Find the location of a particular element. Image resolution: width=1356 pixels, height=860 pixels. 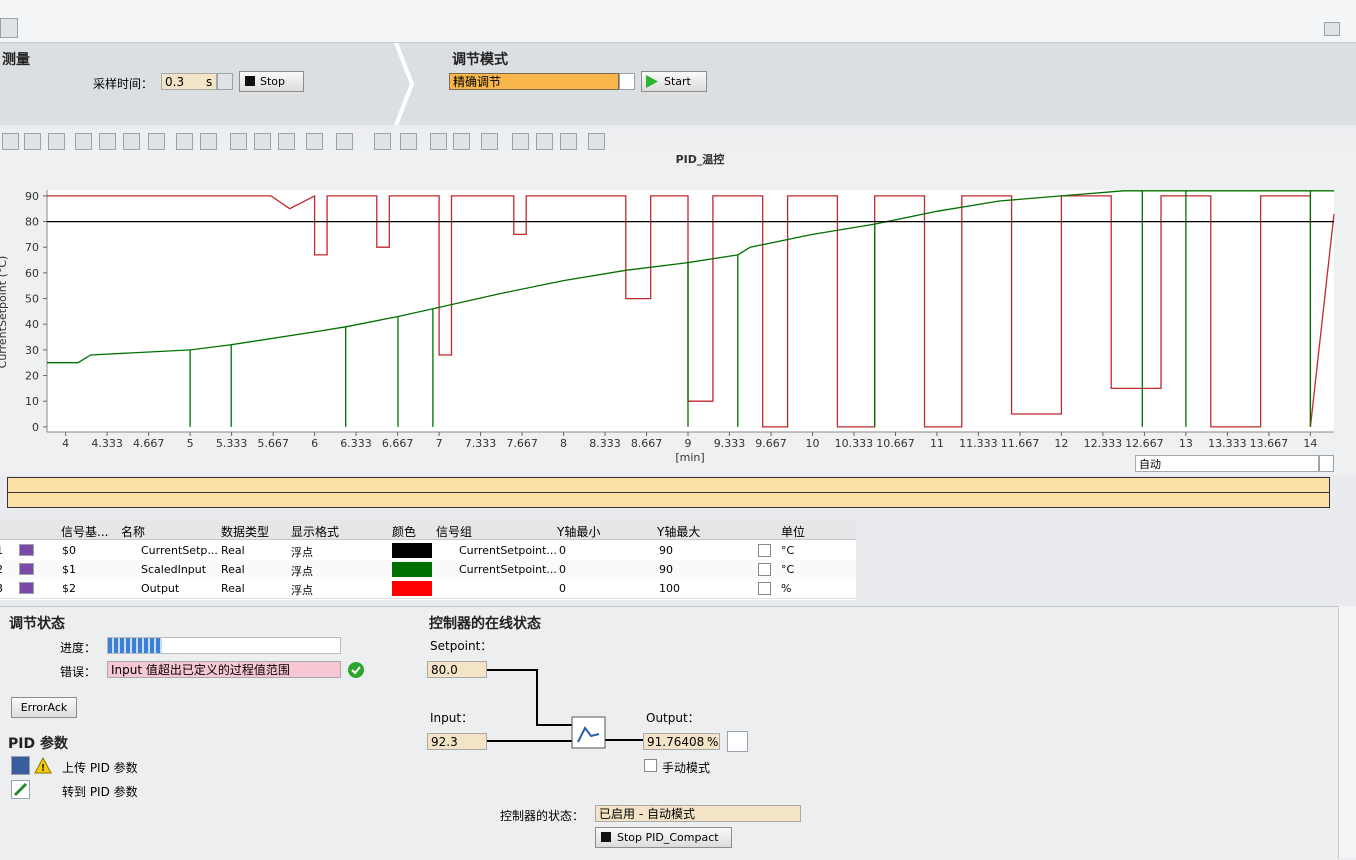

range-select: 自动 is located at coordinates (1227, 463).